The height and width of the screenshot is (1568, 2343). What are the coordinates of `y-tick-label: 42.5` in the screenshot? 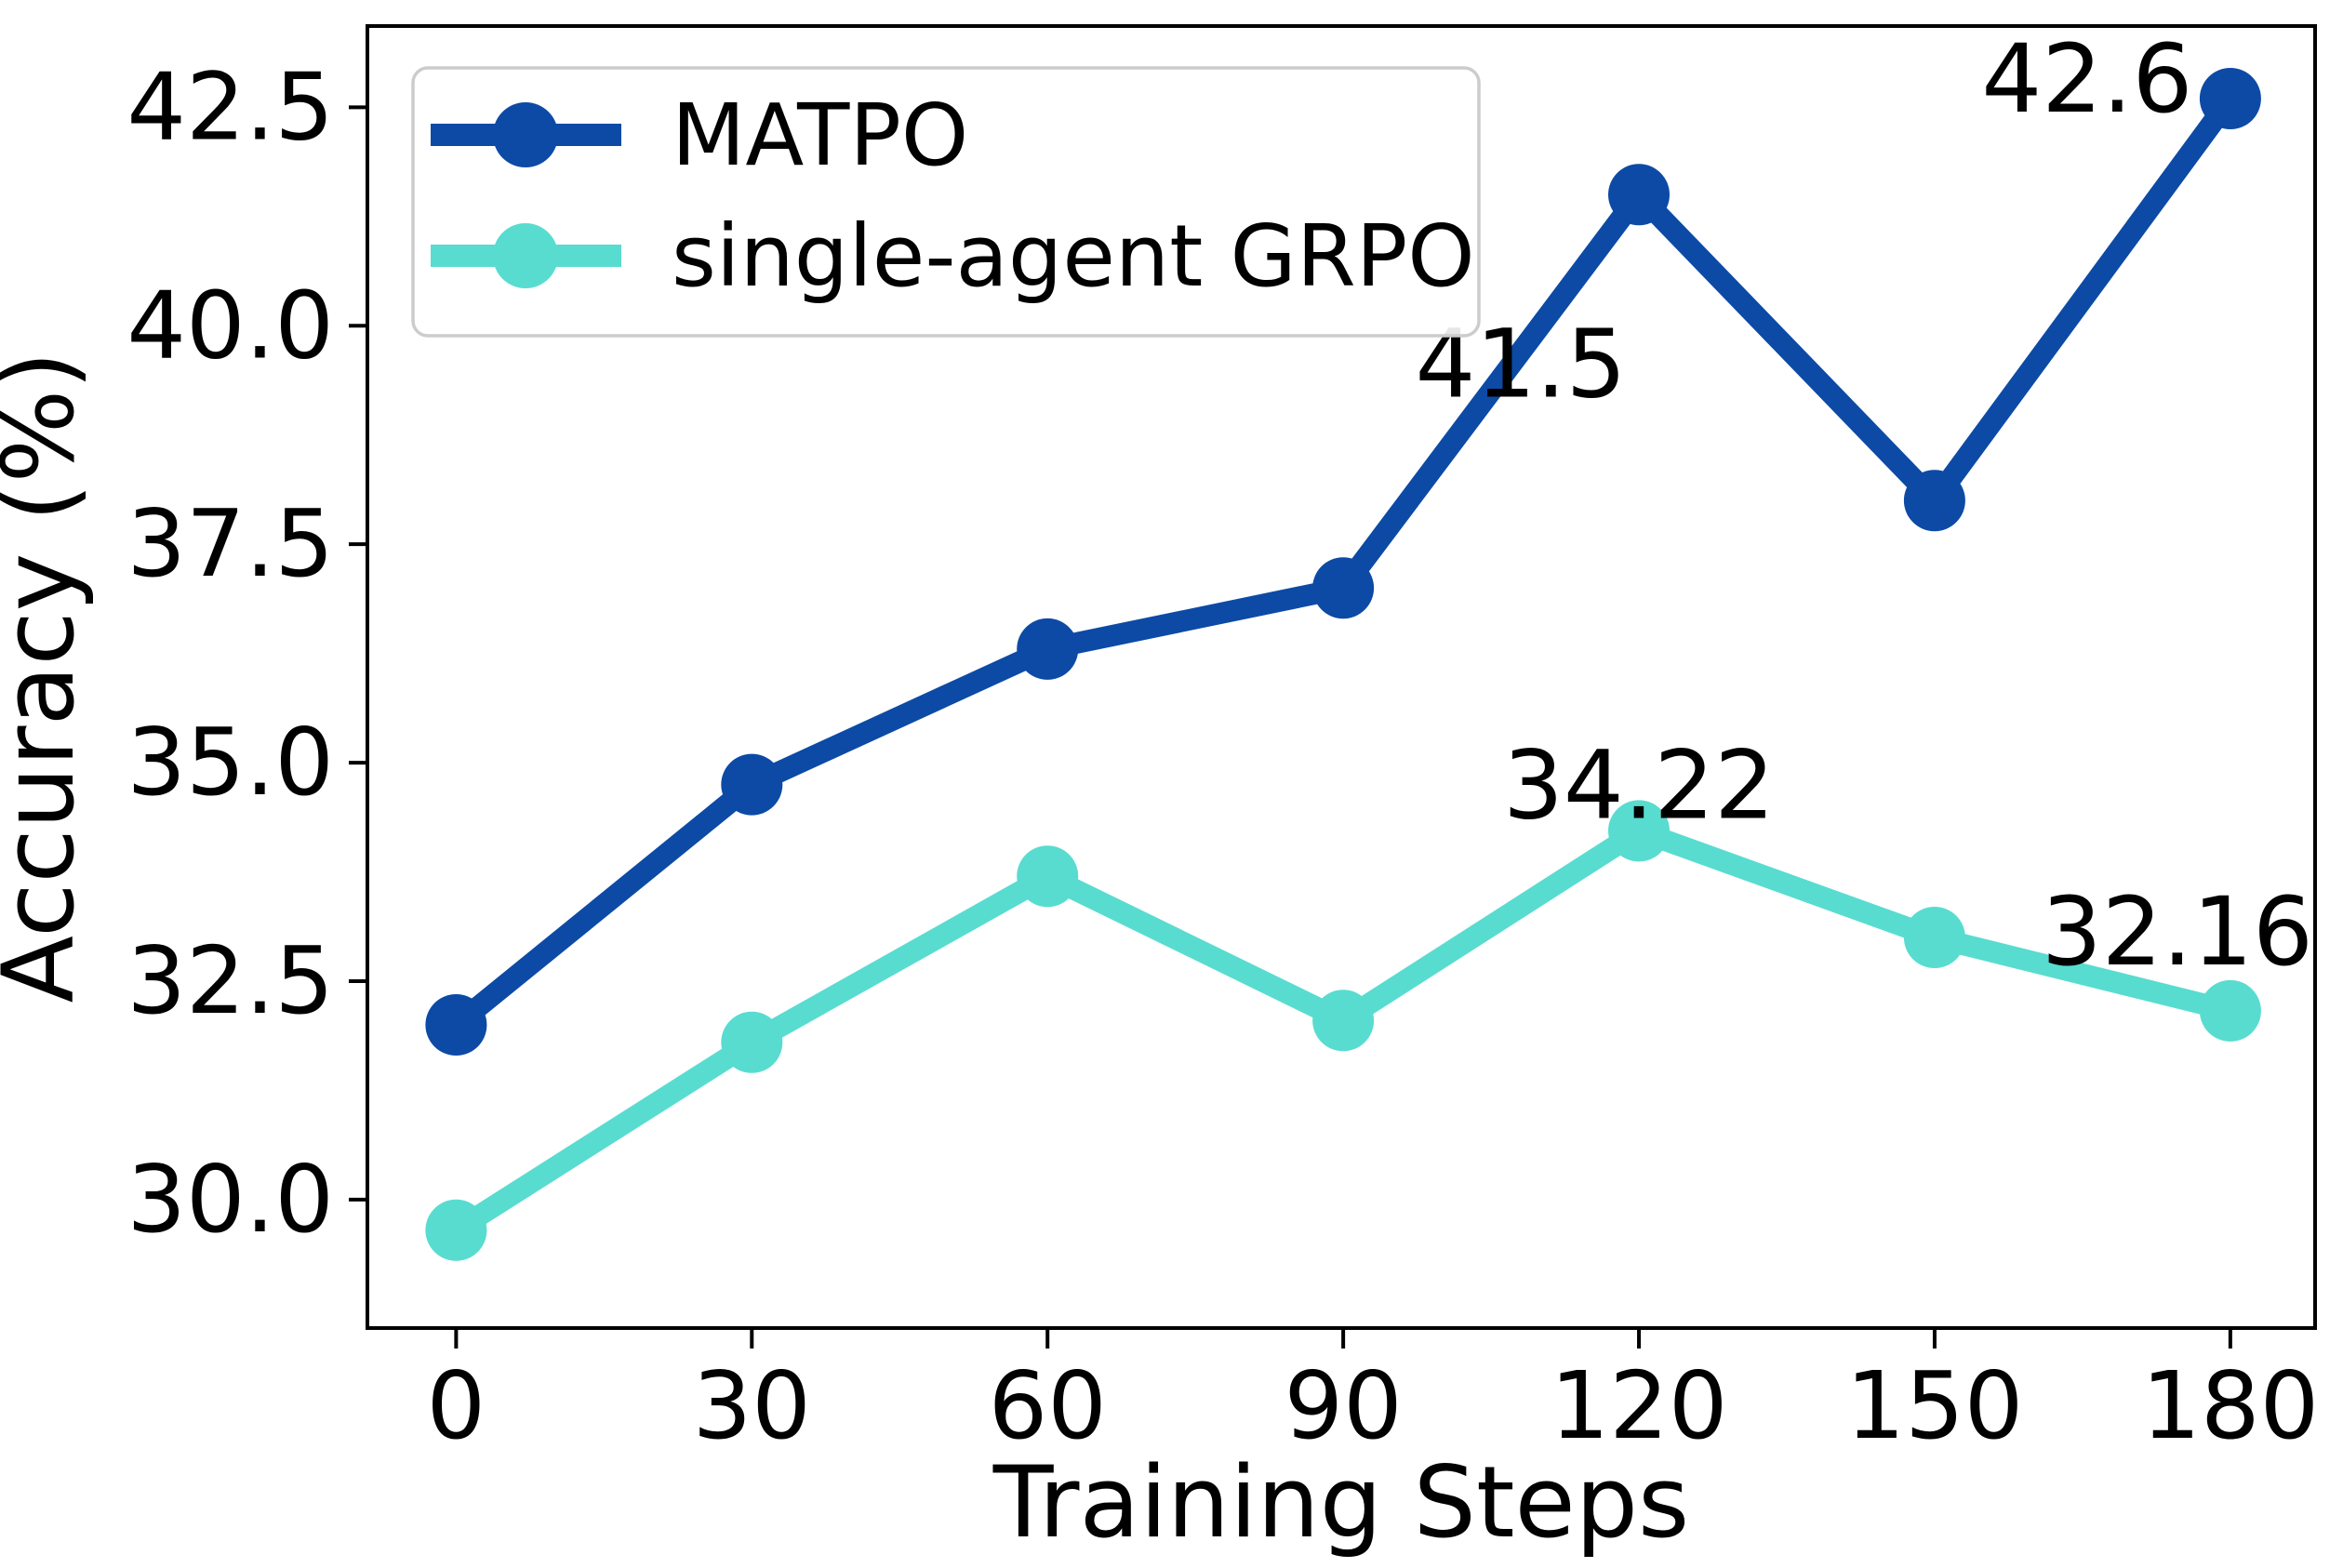 It's located at (230, 106).